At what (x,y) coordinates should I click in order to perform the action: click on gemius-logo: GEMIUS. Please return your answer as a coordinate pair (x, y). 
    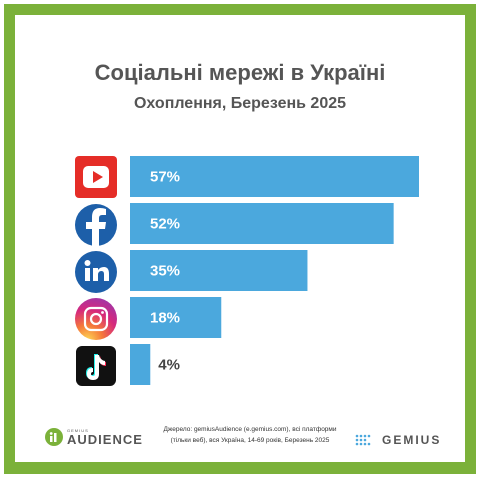
    Looking at the image, I should click on (398, 440).